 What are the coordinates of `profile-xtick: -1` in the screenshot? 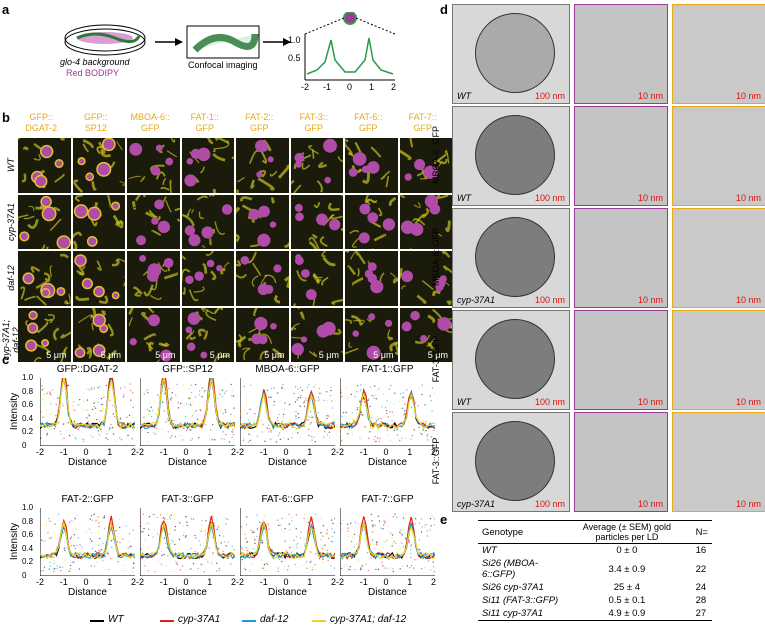 It's located at (327, 87).